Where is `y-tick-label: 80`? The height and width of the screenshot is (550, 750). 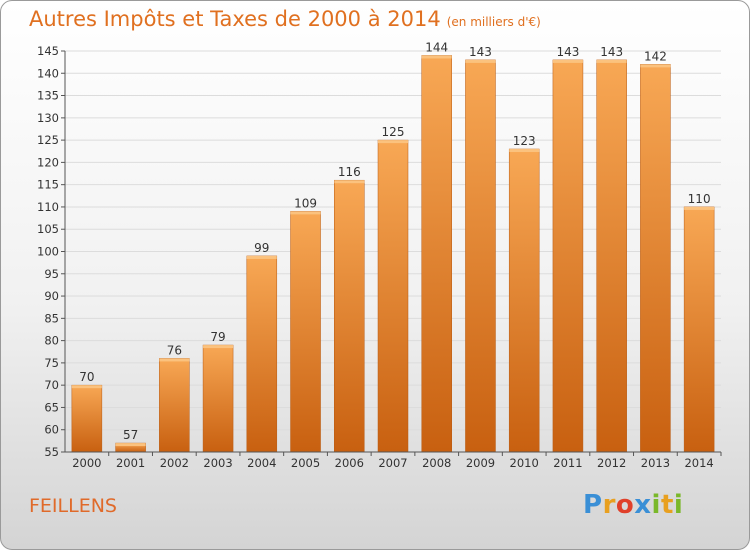
y-tick-label: 80 is located at coordinates (51, 341).